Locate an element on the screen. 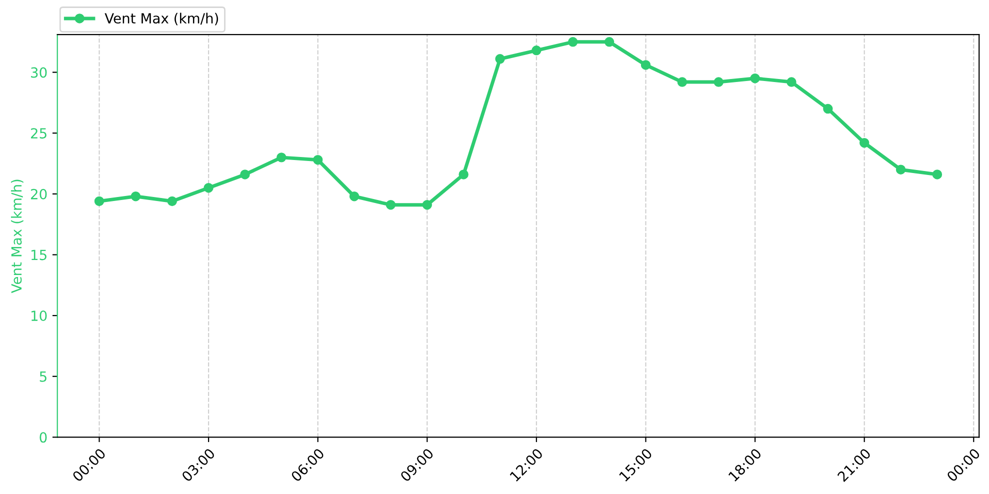 The image size is (989, 494). y-tick-label: 20 is located at coordinates (38, 194).